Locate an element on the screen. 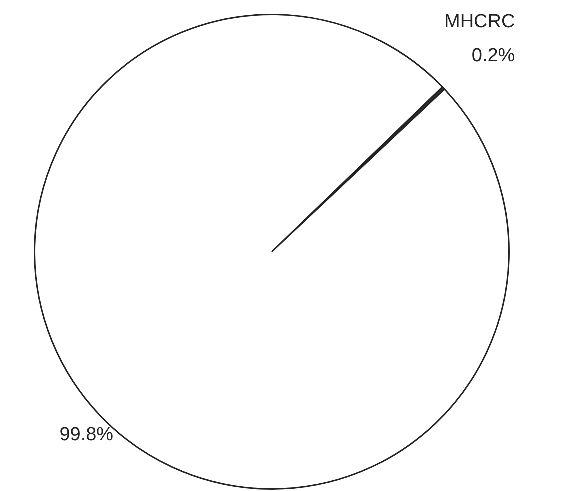  slice-label: MHCRC is located at coordinates (480, 21).